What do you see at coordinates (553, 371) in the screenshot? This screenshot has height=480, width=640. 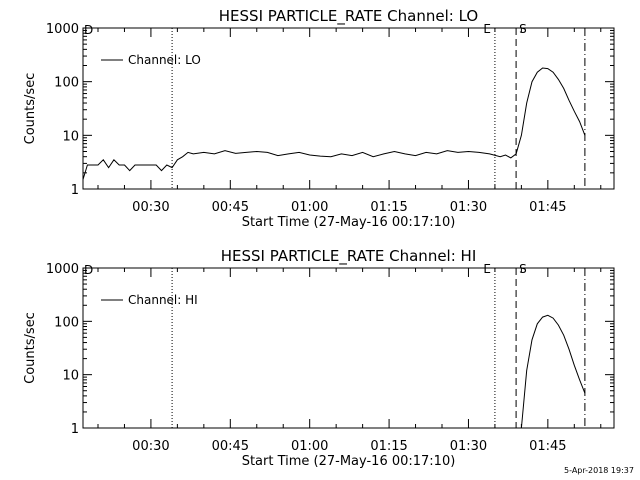 I see `series-line-channel-hi` at bounding box center [553, 371].